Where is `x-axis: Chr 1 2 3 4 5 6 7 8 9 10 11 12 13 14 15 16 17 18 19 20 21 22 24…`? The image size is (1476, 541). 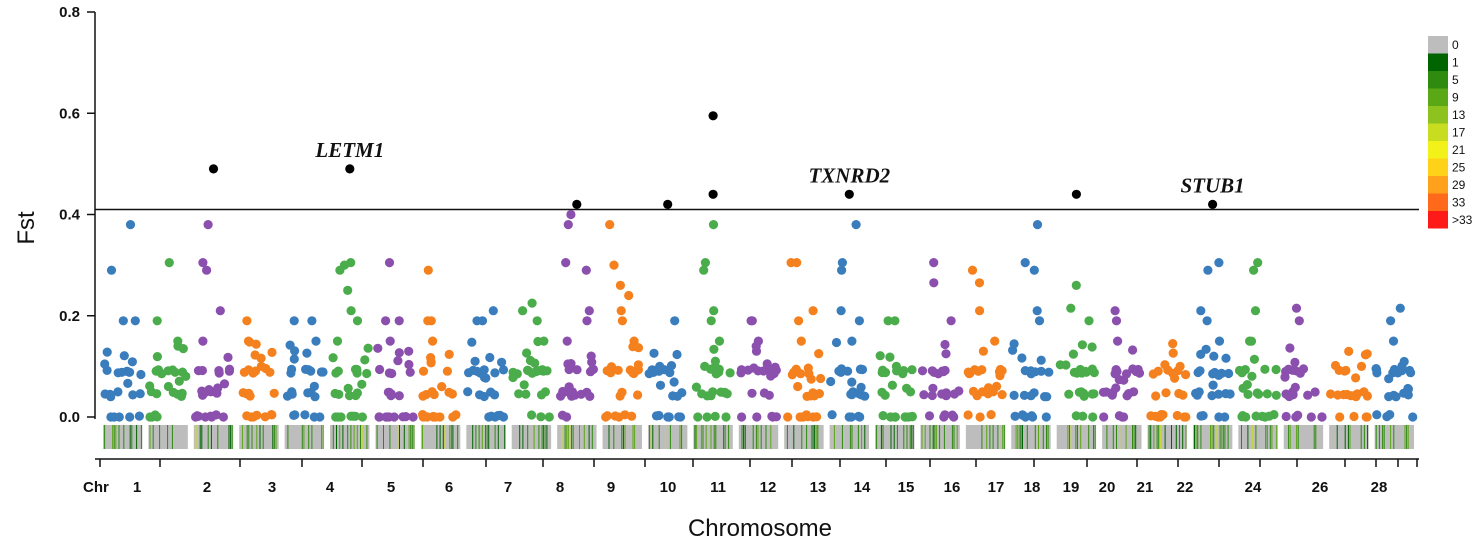
x-axis: Chr 1 2 3 4 5 6 7 8 9 10 11 12 13 14 15 16 17 18 19 20 21 22 24… is located at coordinates (751, 477).